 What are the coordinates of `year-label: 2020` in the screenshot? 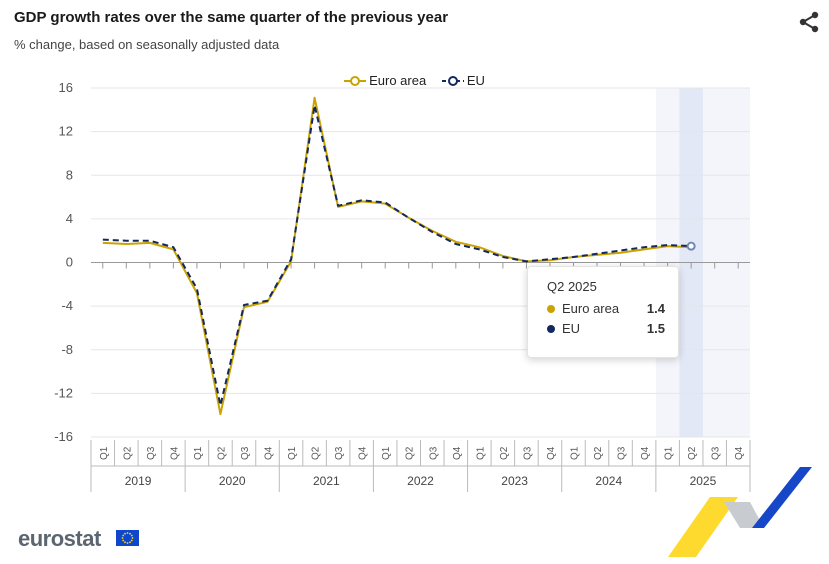 It's located at (232, 481).